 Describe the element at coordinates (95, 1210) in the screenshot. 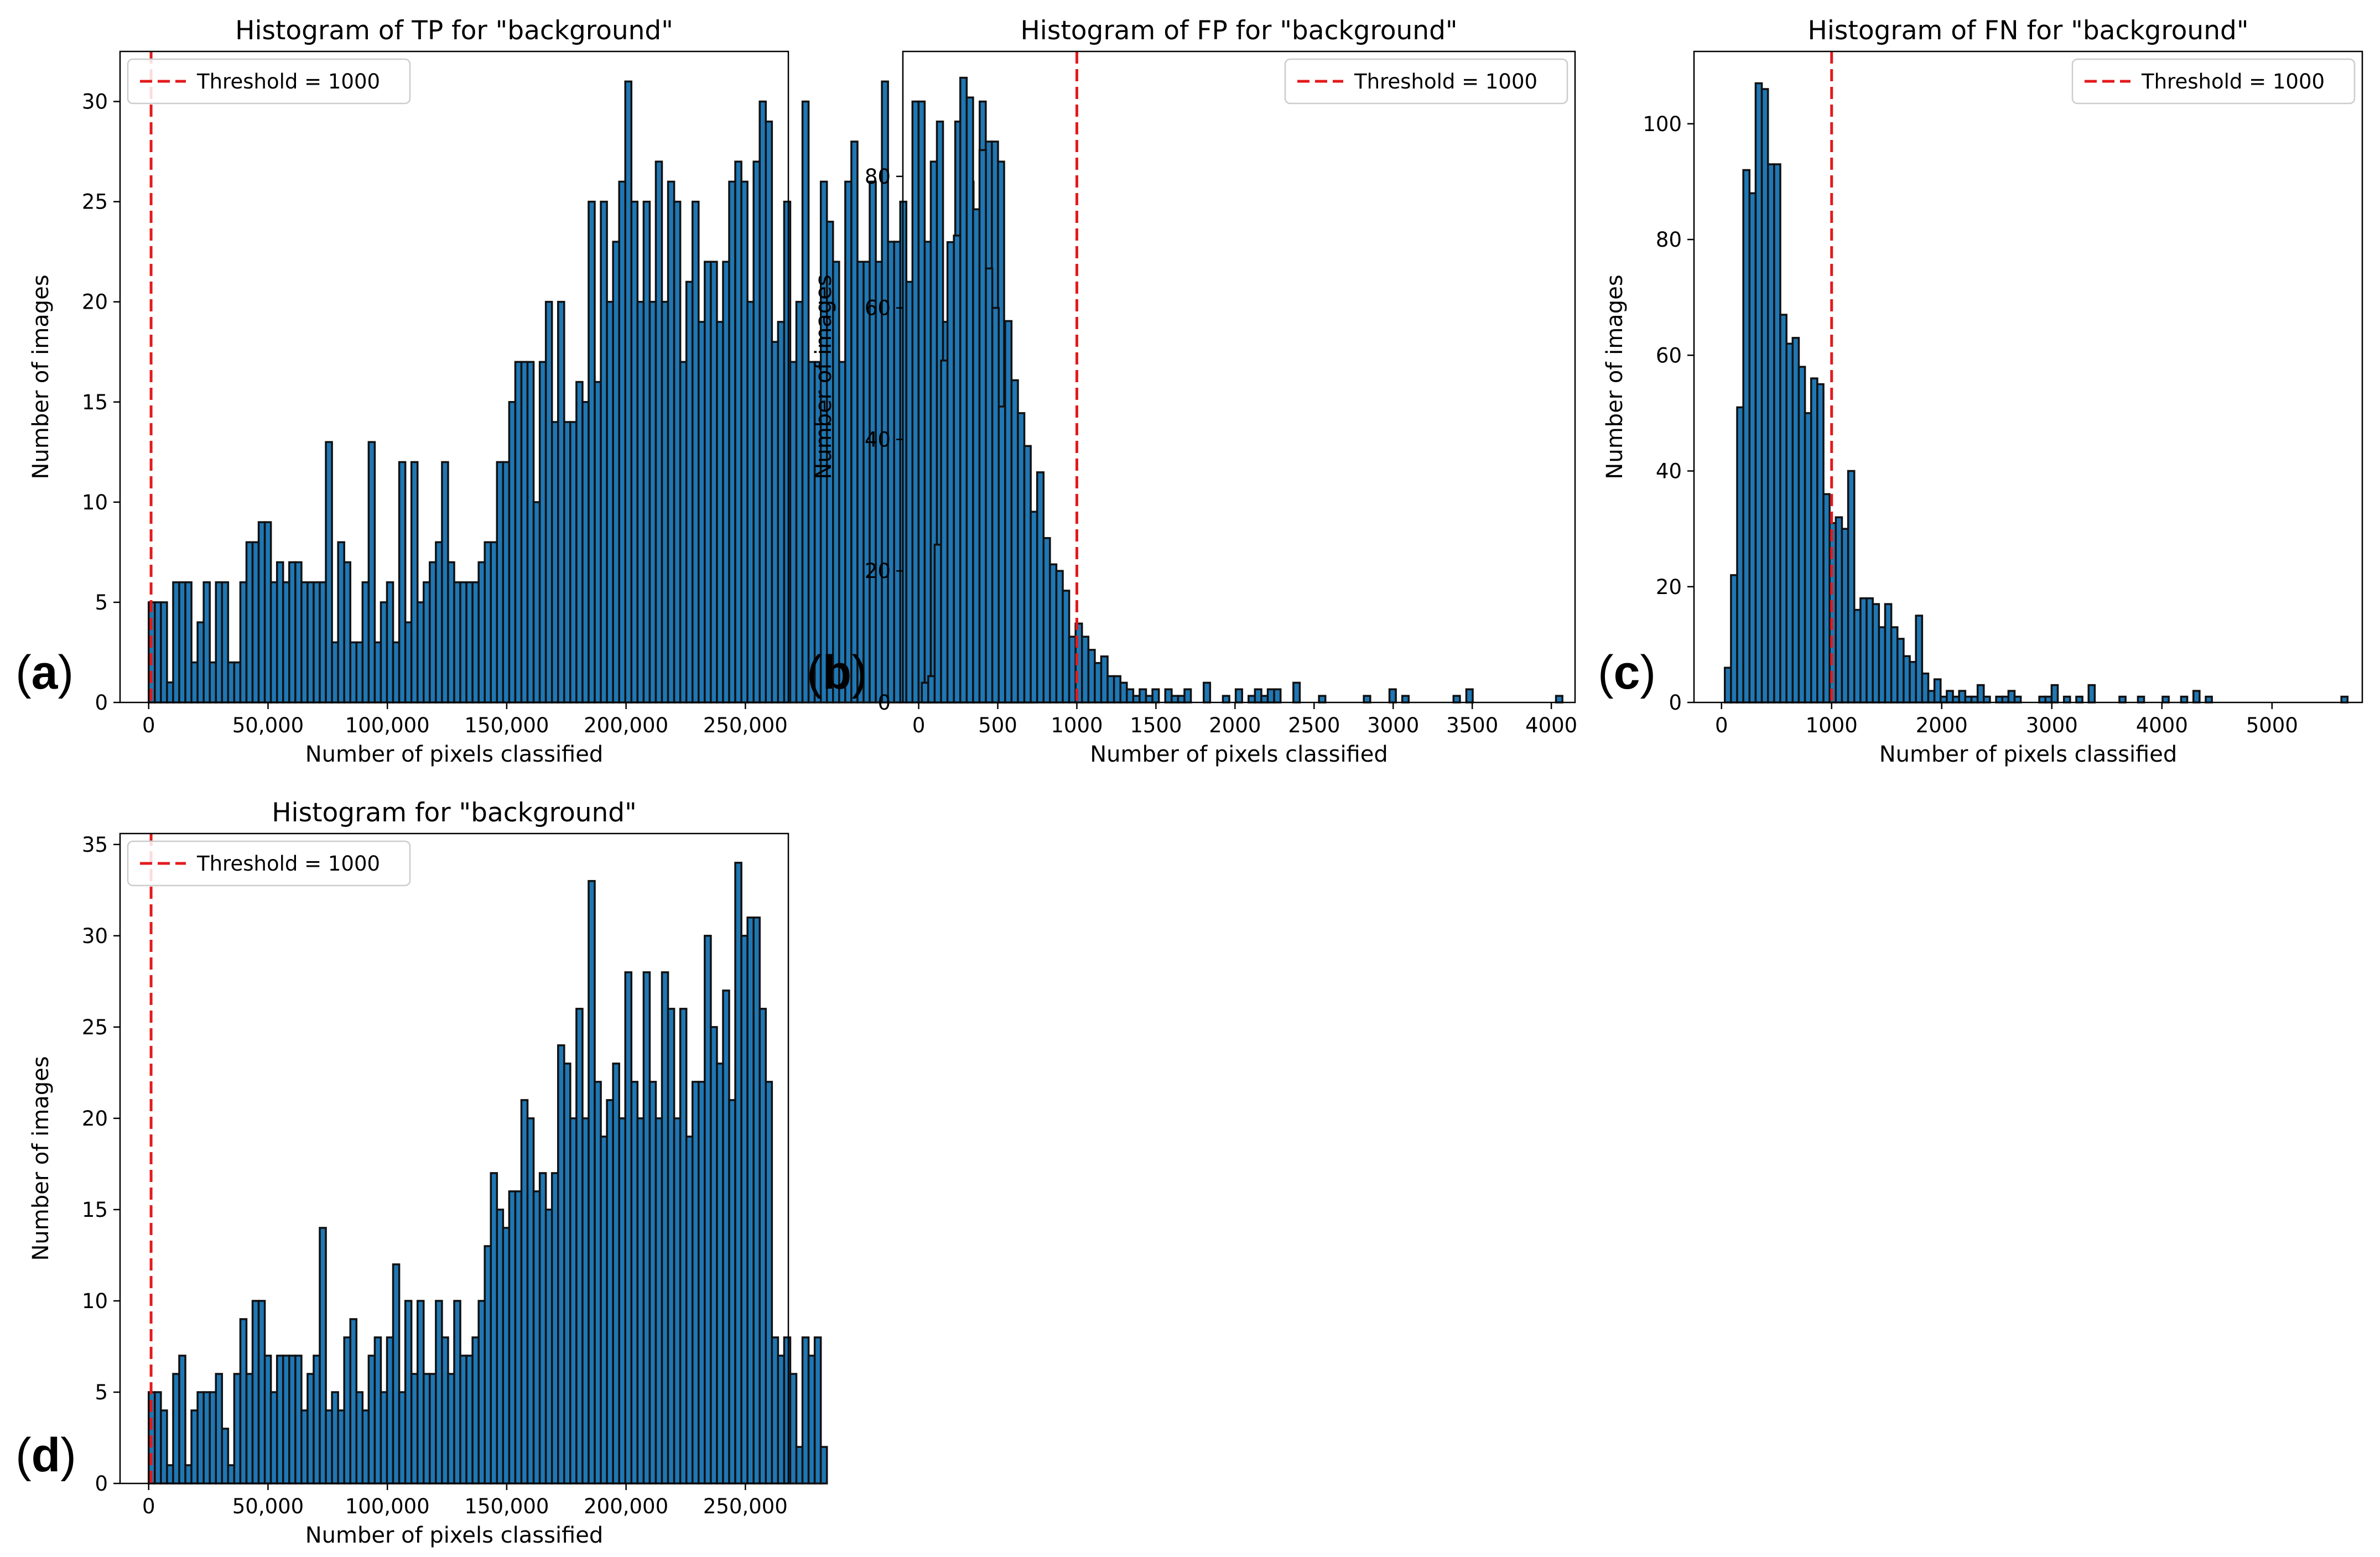

I see `y-tick-label: 15` at that location.